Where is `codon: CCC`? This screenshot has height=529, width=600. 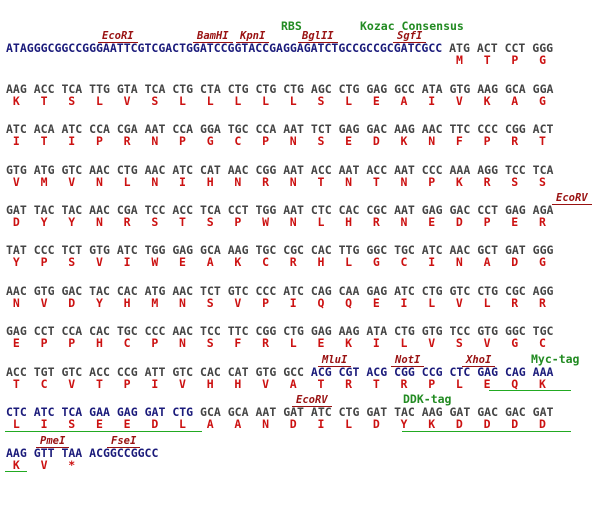
codon: CCC is located at coordinates (44, 250).